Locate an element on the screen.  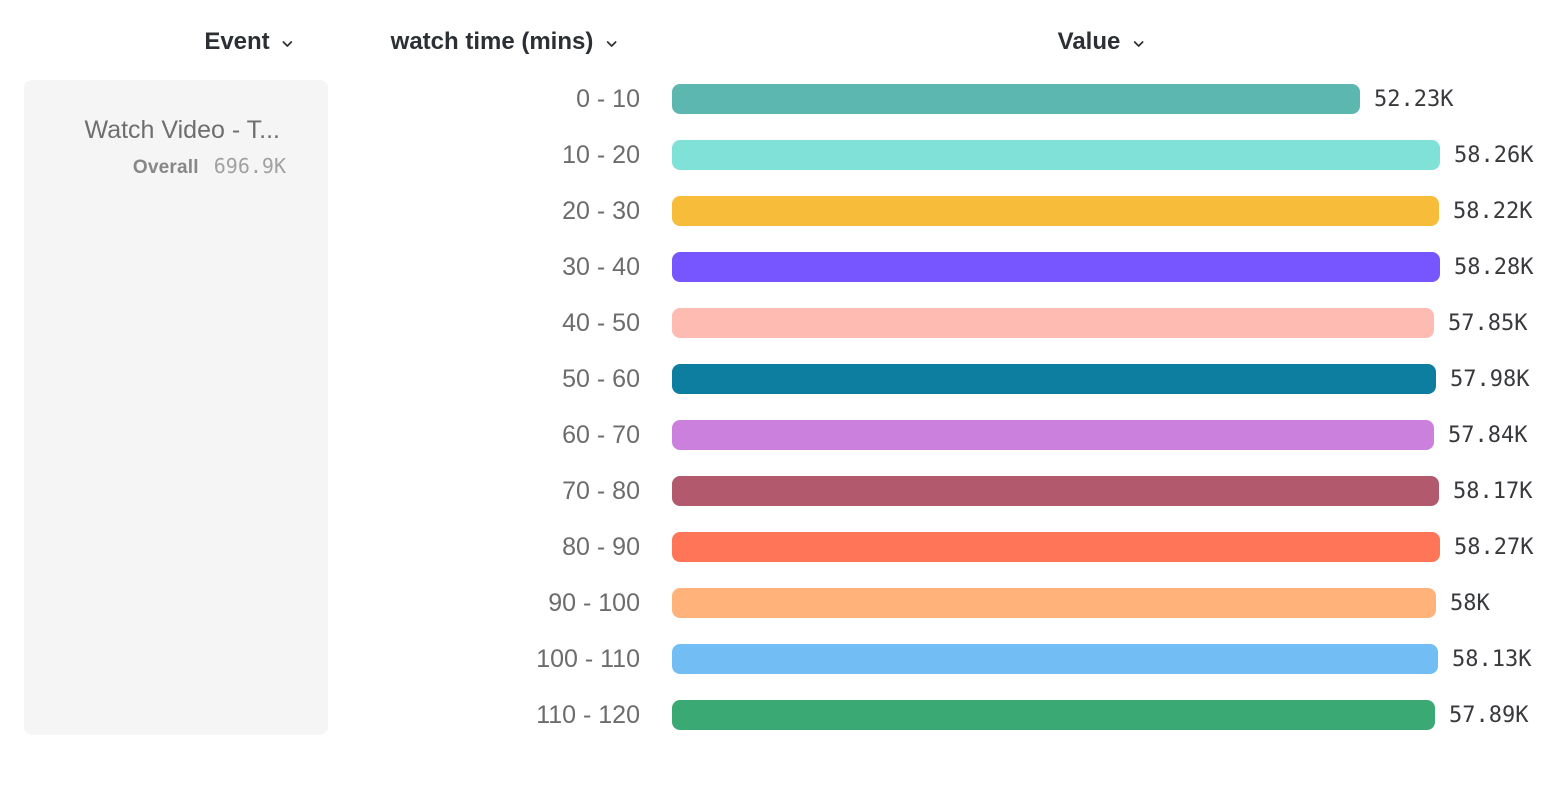
event-column-dropdown: Event is located at coordinates (249, 42).